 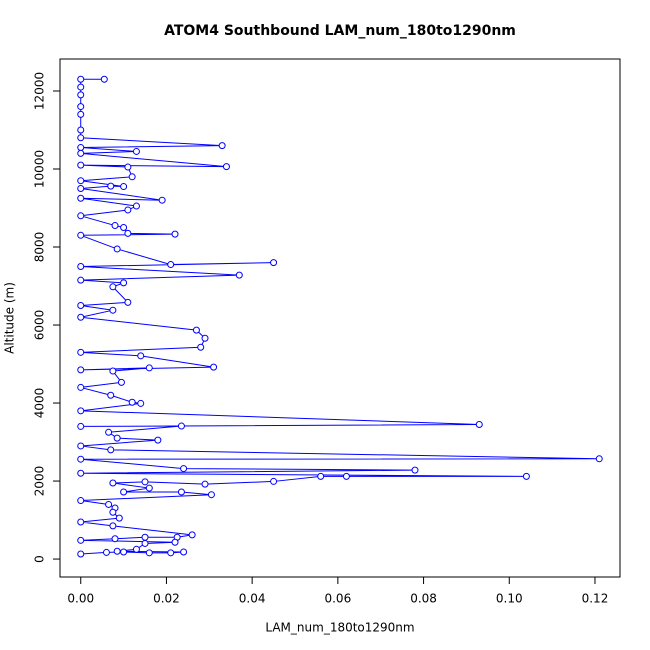 What do you see at coordinates (40, 247) in the screenshot?
I see `y-tick-label: 8000` at bounding box center [40, 247].